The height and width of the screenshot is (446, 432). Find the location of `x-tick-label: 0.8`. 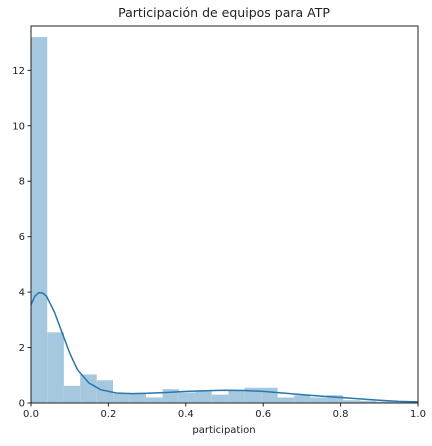

x-tick-label: 0.8 is located at coordinates (341, 414).